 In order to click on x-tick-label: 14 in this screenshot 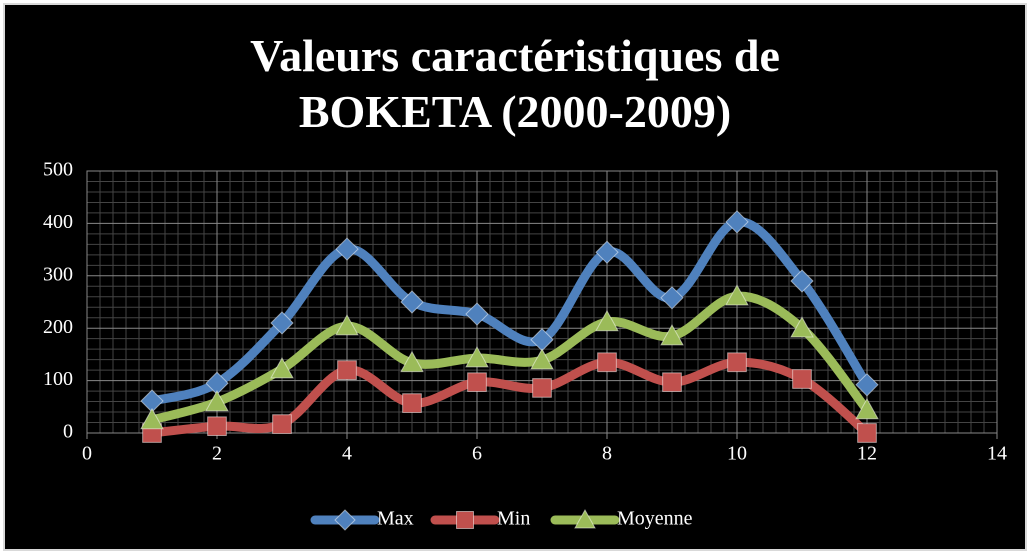, I will do `click(997, 454)`.